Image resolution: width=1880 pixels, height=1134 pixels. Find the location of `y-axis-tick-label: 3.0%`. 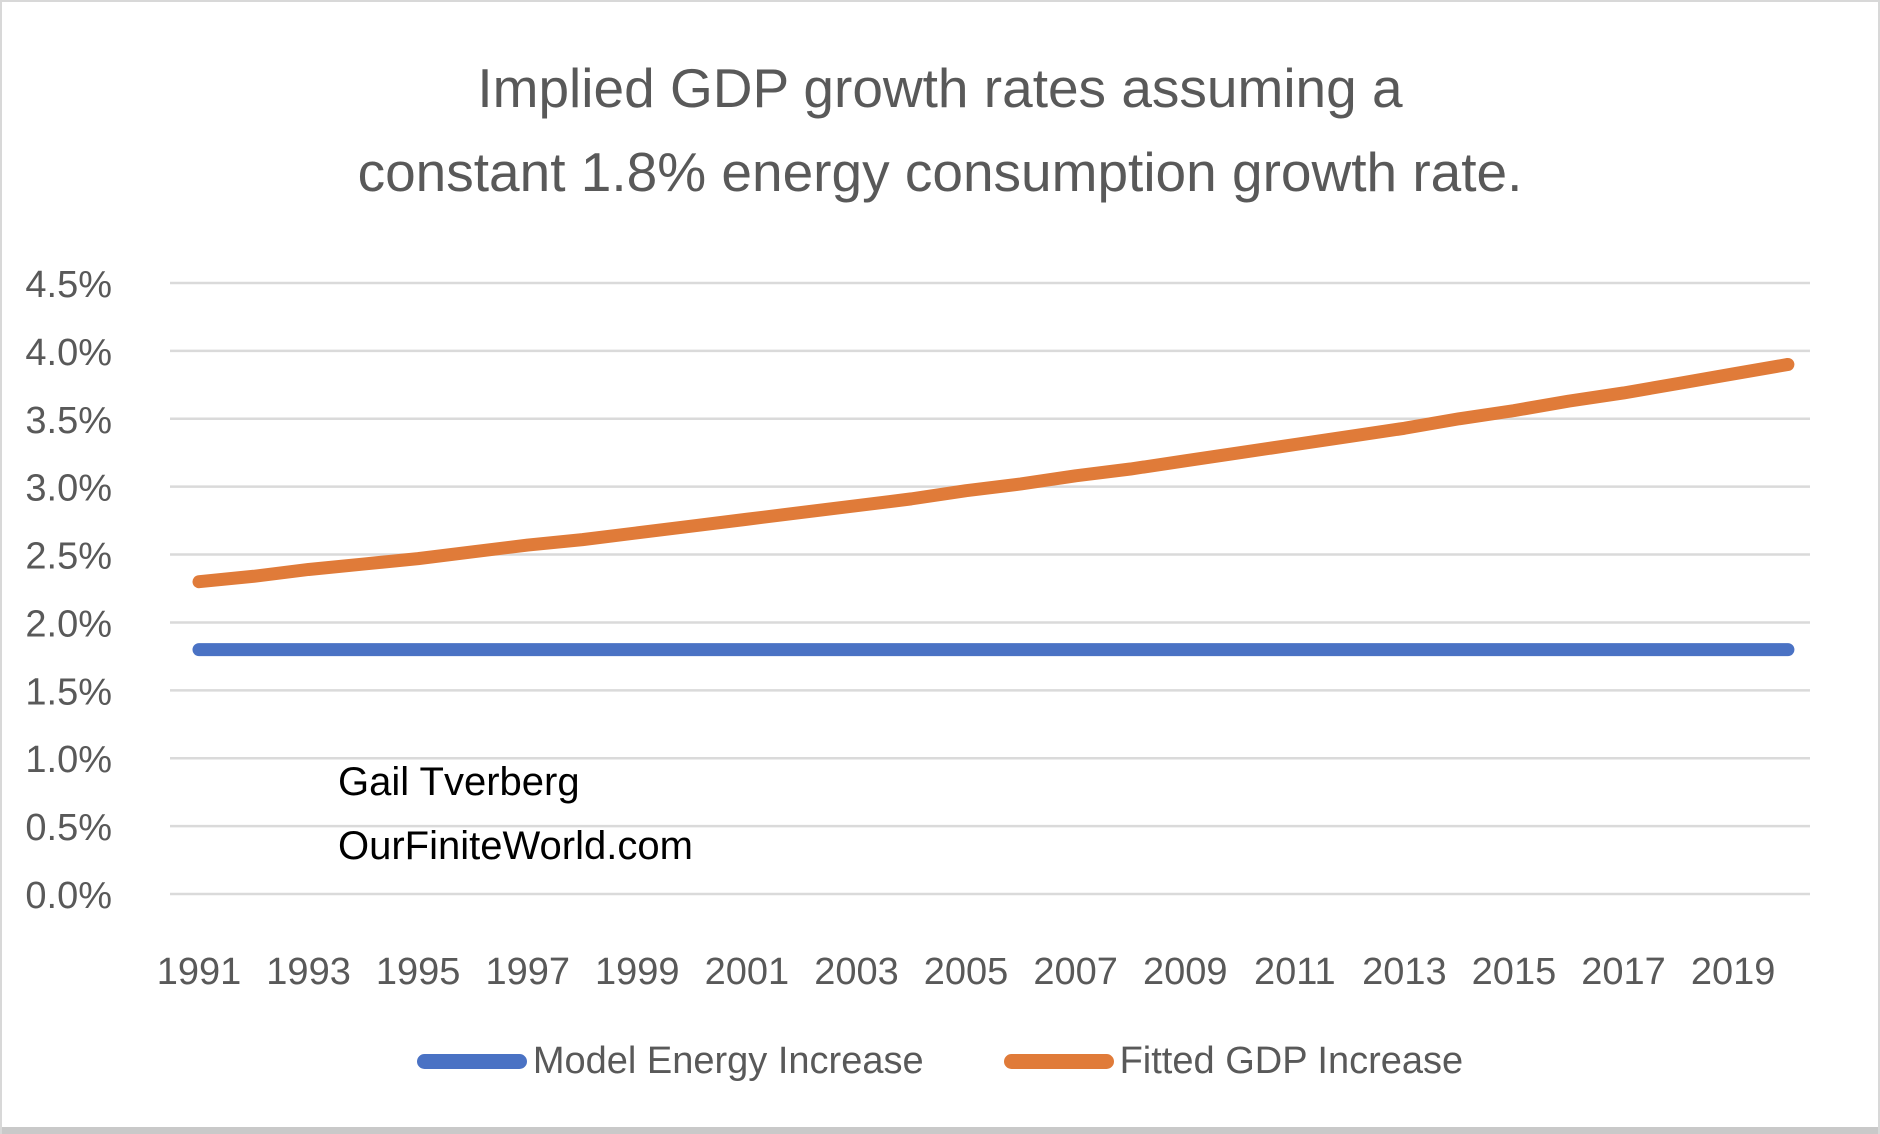

y-axis-tick-label: 3.0% is located at coordinates (68, 489).